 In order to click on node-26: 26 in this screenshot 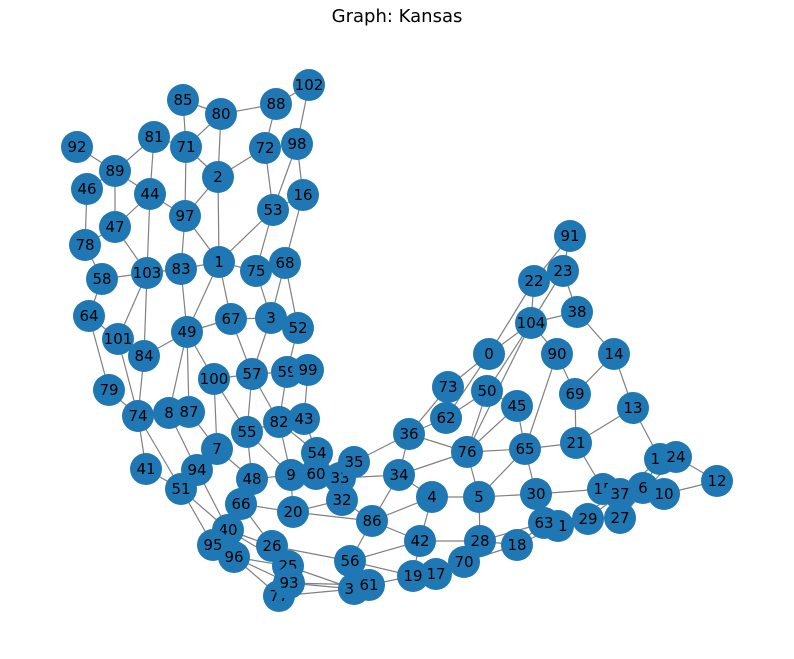, I will do `click(272, 546)`.